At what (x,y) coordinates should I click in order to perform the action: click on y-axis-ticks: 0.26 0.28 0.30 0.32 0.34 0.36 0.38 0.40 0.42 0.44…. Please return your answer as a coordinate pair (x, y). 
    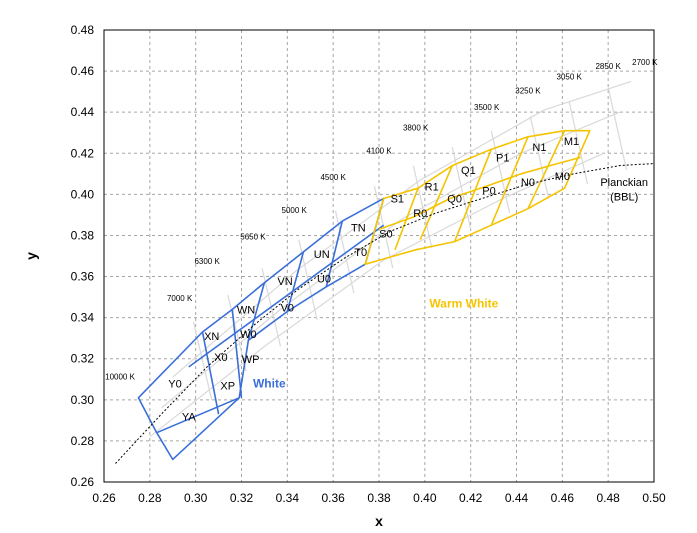
    Looking at the image, I should click on (83, 256).